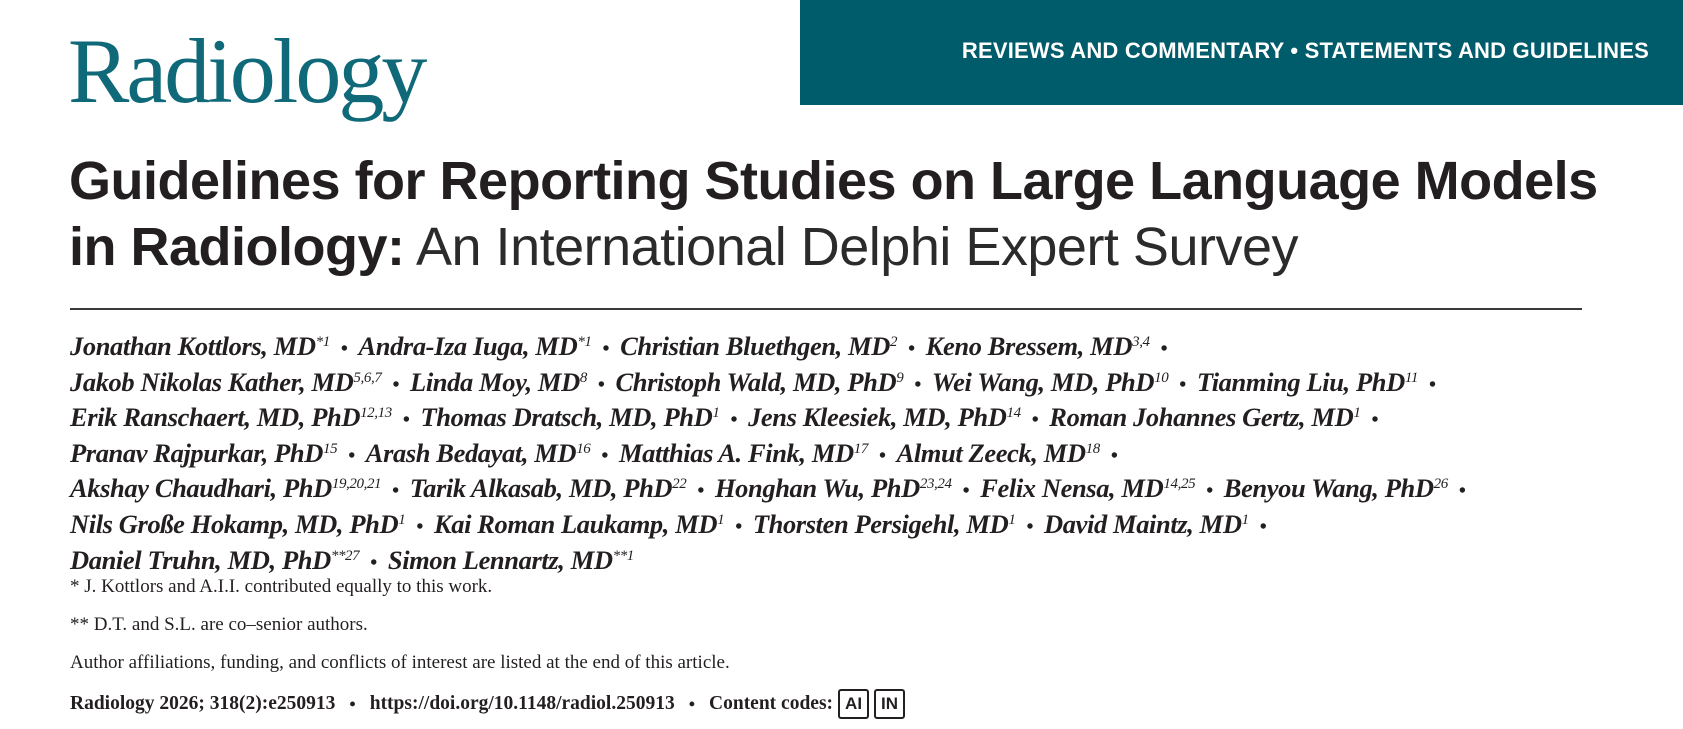 This screenshot has width=1683, height=729. Describe the element at coordinates (1411, 377) in the screenshot. I see `author-affiliation-marker: 11` at that location.